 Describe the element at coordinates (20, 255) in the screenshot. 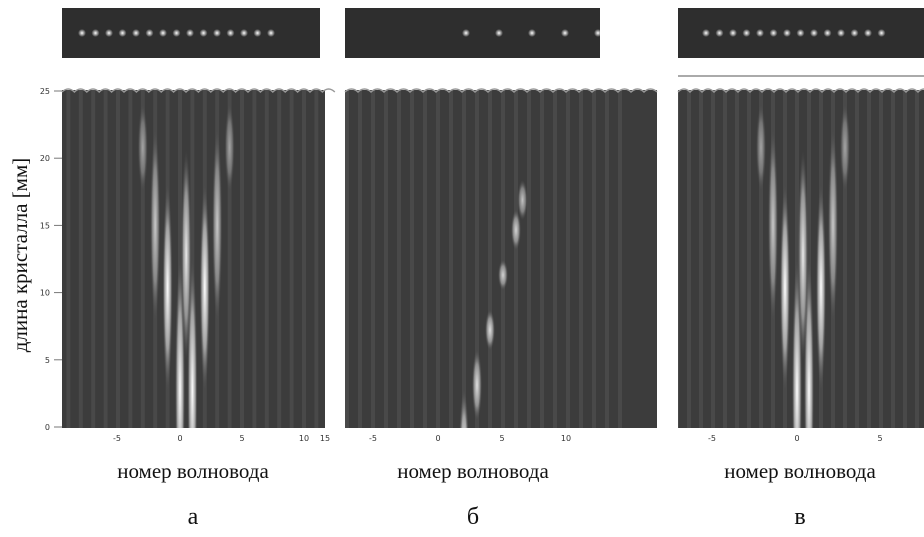

I see `y-axis-title: длина кристалла [мм]` at that location.